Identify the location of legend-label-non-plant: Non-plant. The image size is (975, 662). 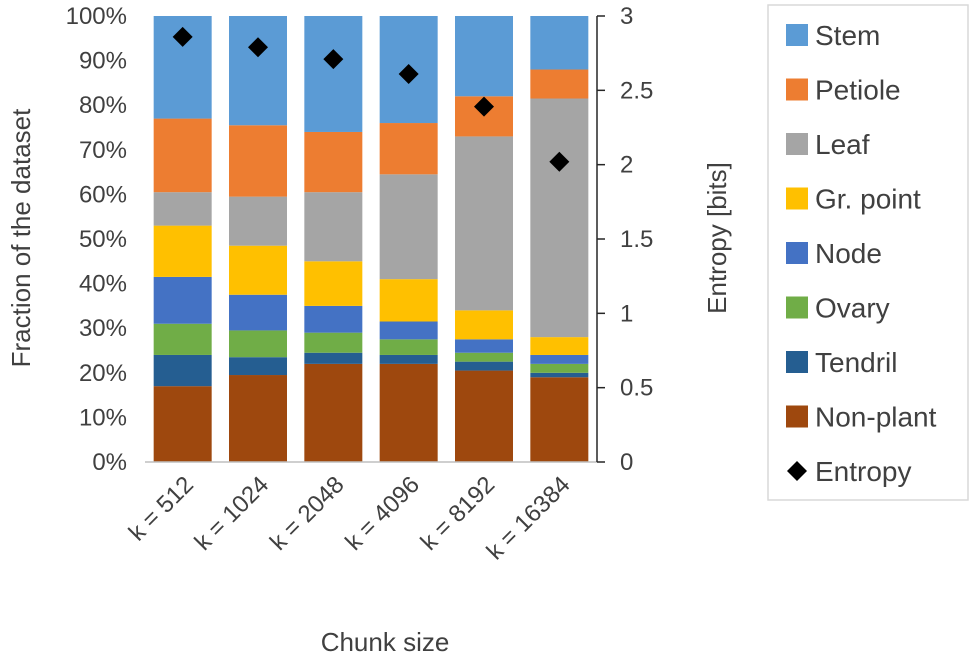
(876, 417).